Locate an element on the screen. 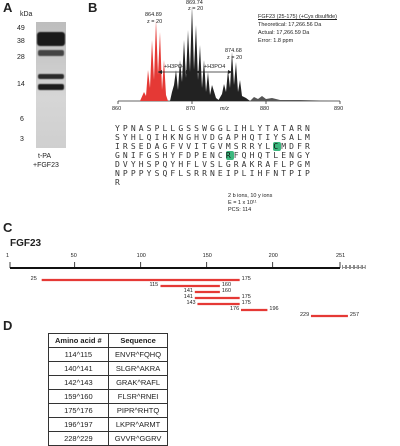 The image size is (400, 446). aa-cell: 196^197 is located at coordinates (78, 424).